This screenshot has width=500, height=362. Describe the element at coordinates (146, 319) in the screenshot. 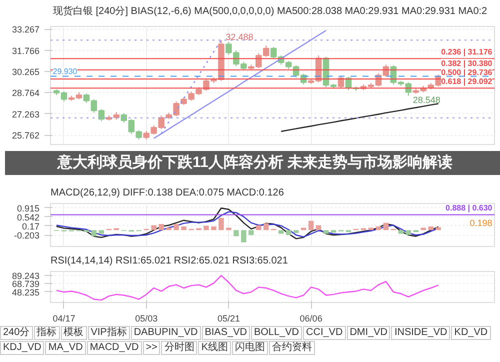

I see `x-tick-label: 05/03` at that location.